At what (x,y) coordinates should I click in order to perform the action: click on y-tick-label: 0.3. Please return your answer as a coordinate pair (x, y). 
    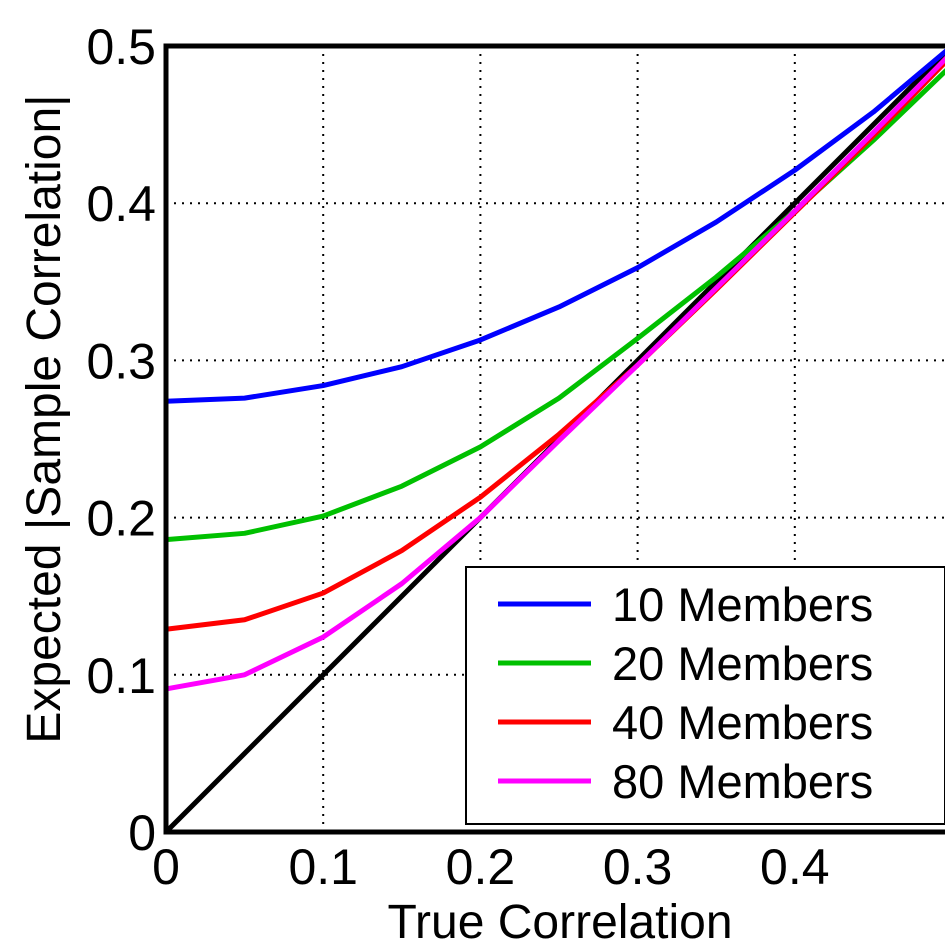
    Looking at the image, I should click on (121, 361).